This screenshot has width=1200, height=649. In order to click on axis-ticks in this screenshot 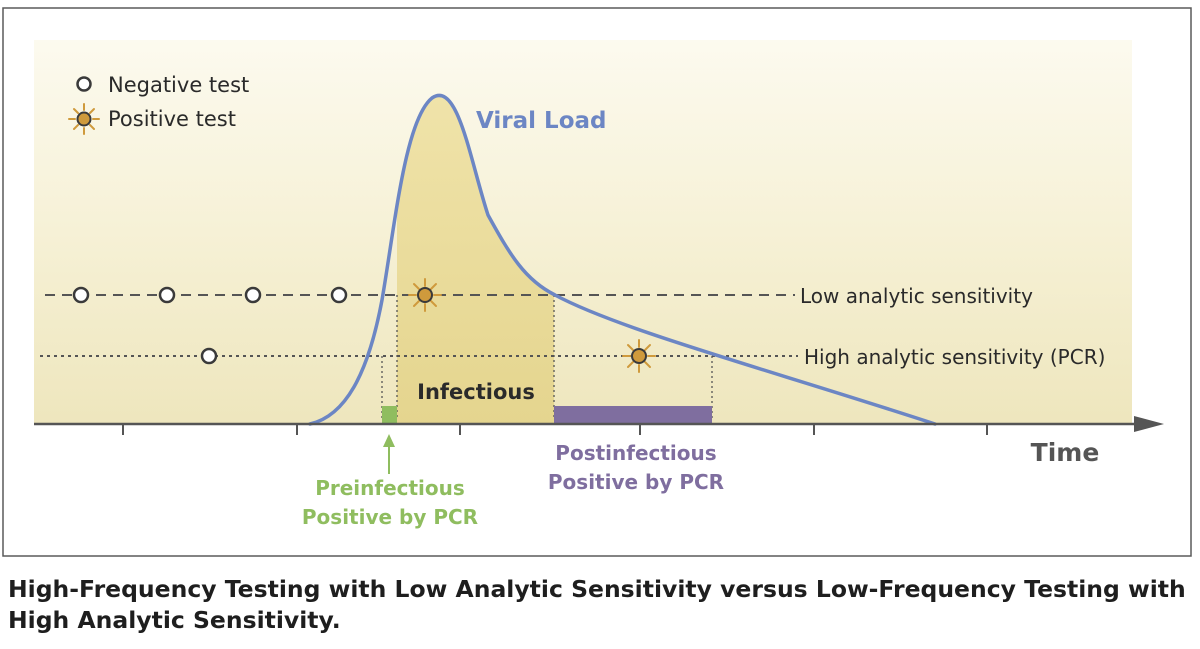, I will do `click(555, 429)`.